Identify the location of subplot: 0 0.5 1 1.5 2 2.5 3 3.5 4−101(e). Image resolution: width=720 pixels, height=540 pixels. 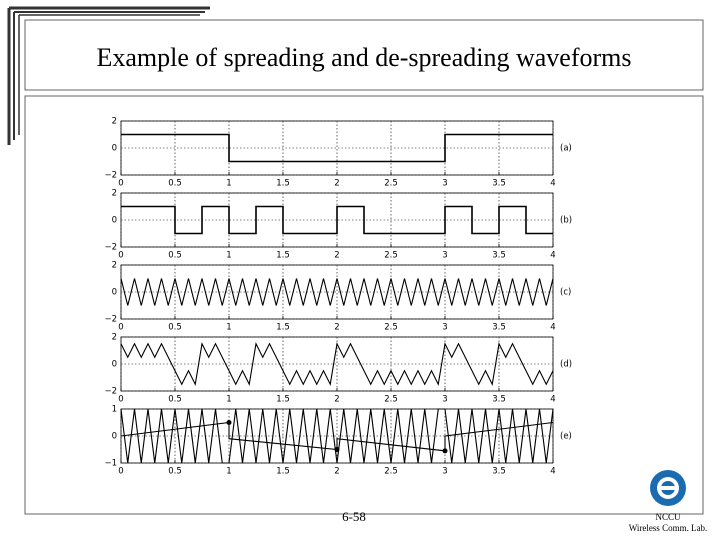
(337, 441).